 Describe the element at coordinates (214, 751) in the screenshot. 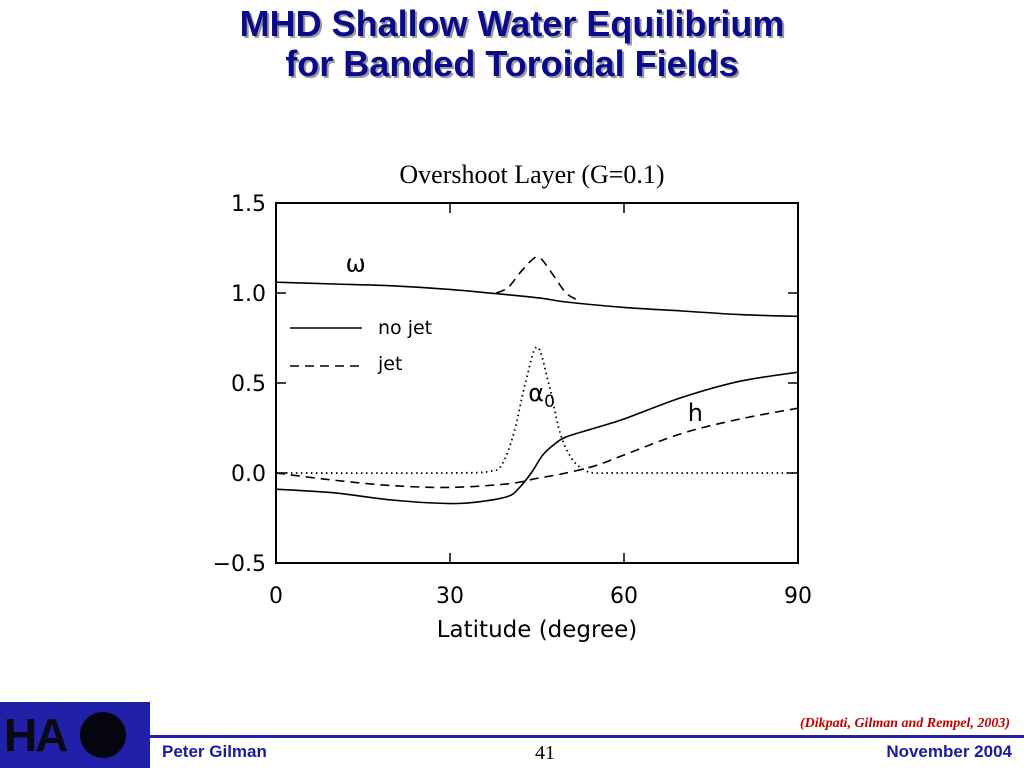

I see `footer-author: Peter Gilman` at that location.